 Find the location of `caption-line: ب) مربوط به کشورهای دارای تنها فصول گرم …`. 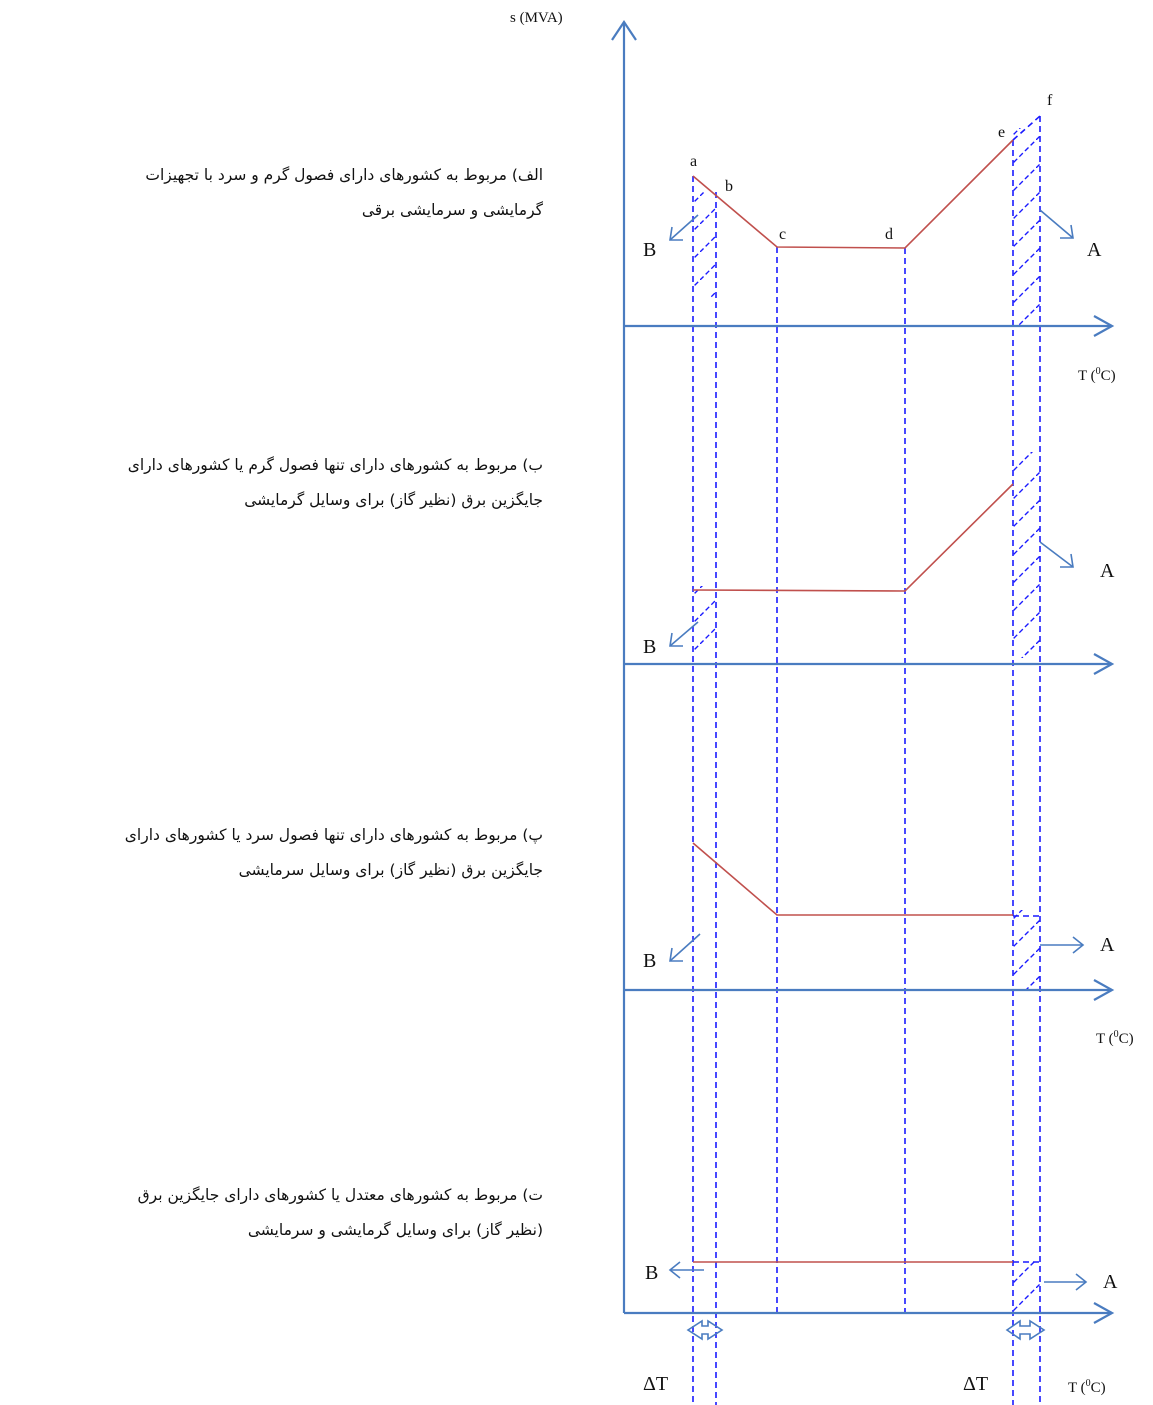

caption-line: ب) مربوط به کشورهای دارای تنها فصول گرم … is located at coordinates (335, 465).